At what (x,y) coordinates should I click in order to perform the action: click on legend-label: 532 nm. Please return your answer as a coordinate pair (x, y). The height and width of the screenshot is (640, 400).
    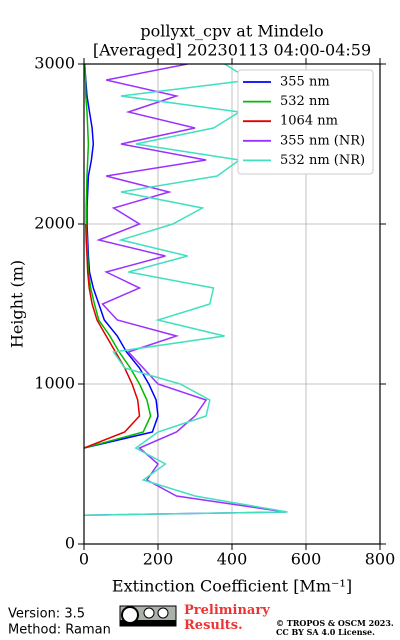
    Looking at the image, I should click on (305, 101).